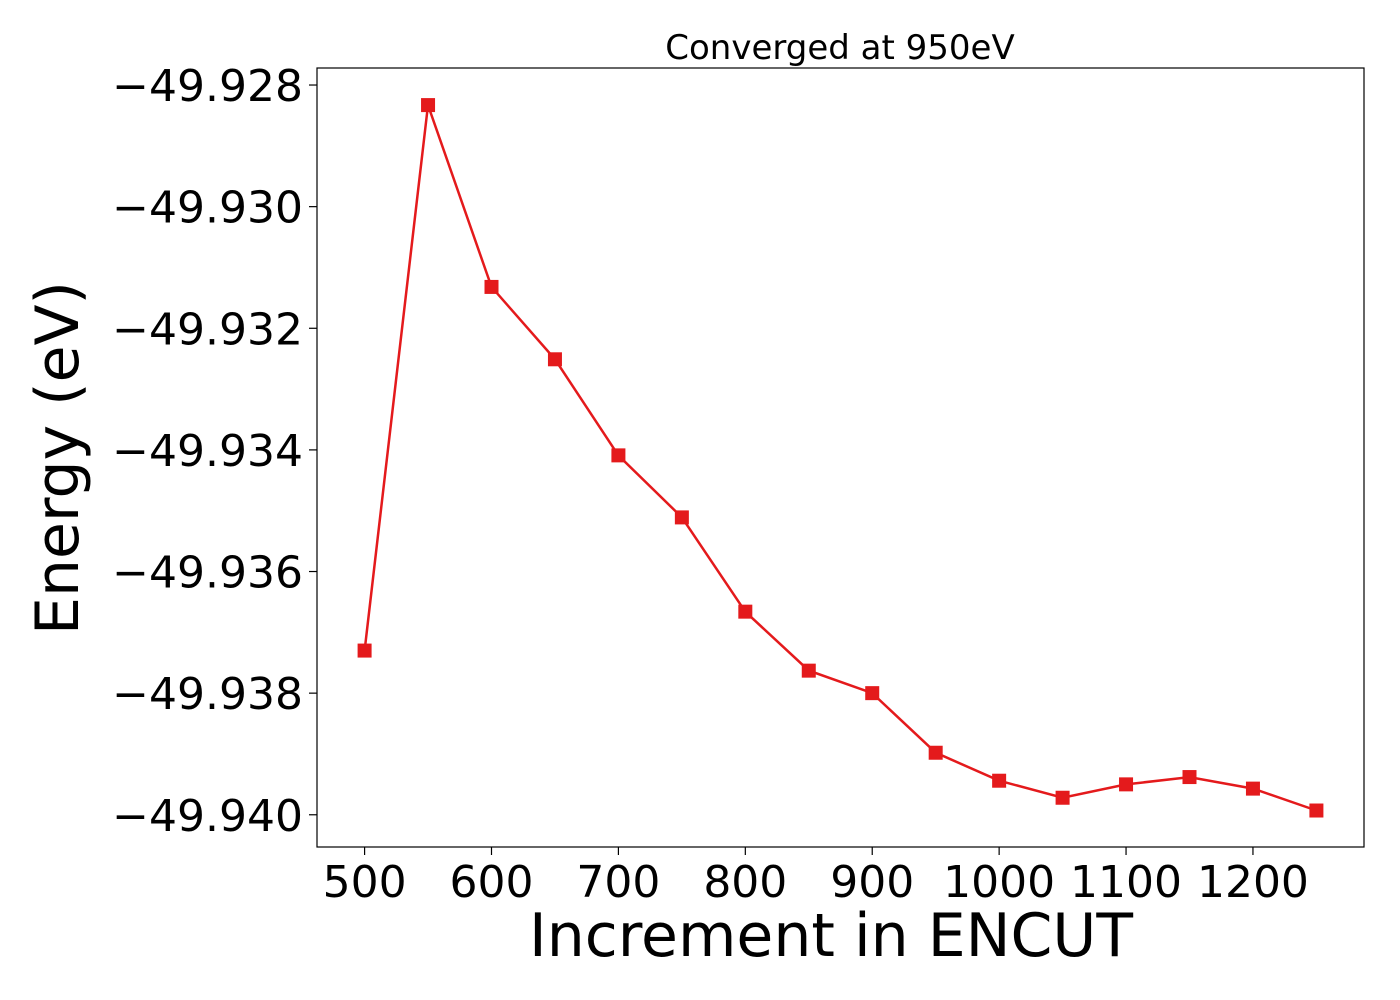 The height and width of the screenshot is (1000, 1400). I want to click on x-tick-label: 600, so click(492, 882).